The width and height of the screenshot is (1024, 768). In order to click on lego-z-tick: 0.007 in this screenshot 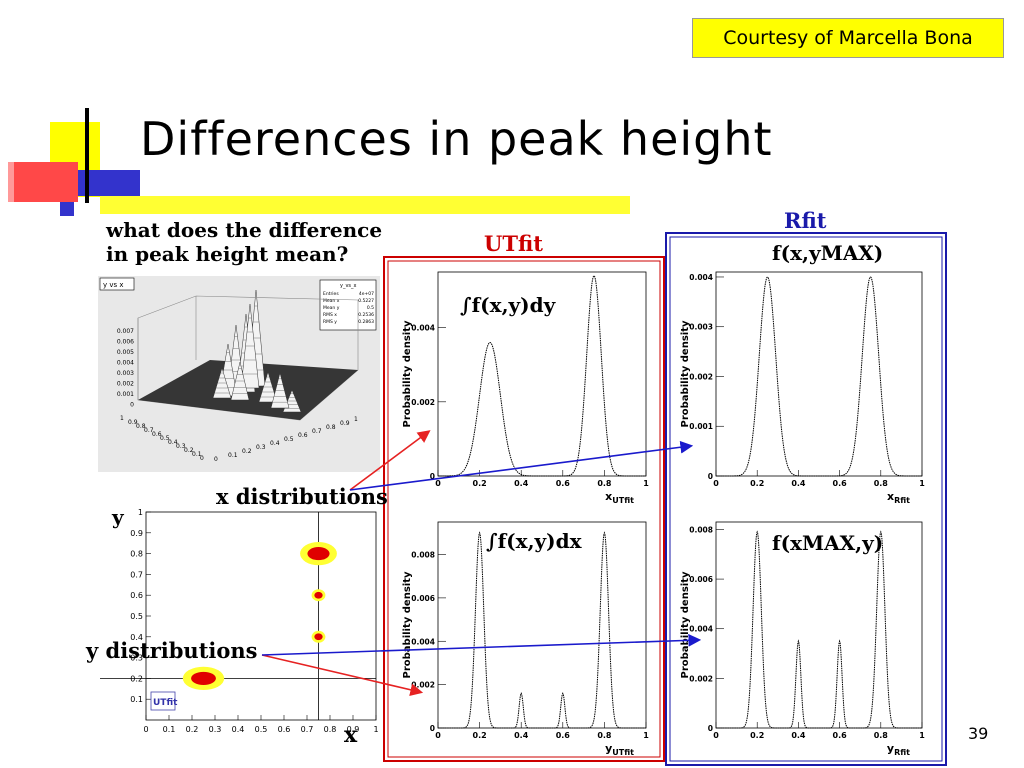, I will do `click(125, 331)`.